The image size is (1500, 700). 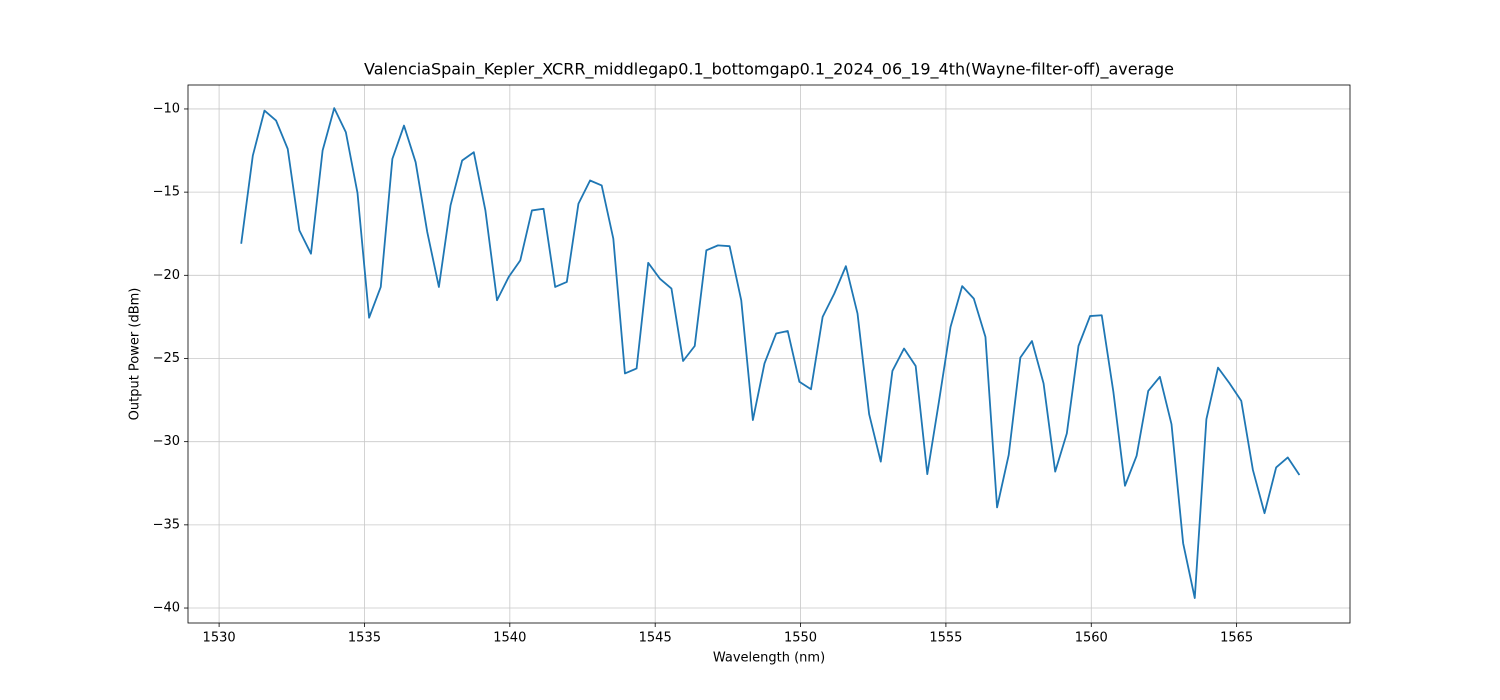 What do you see at coordinates (364, 638) in the screenshot?
I see `x-tick-label: 1535` at bounding box center [364, 638].